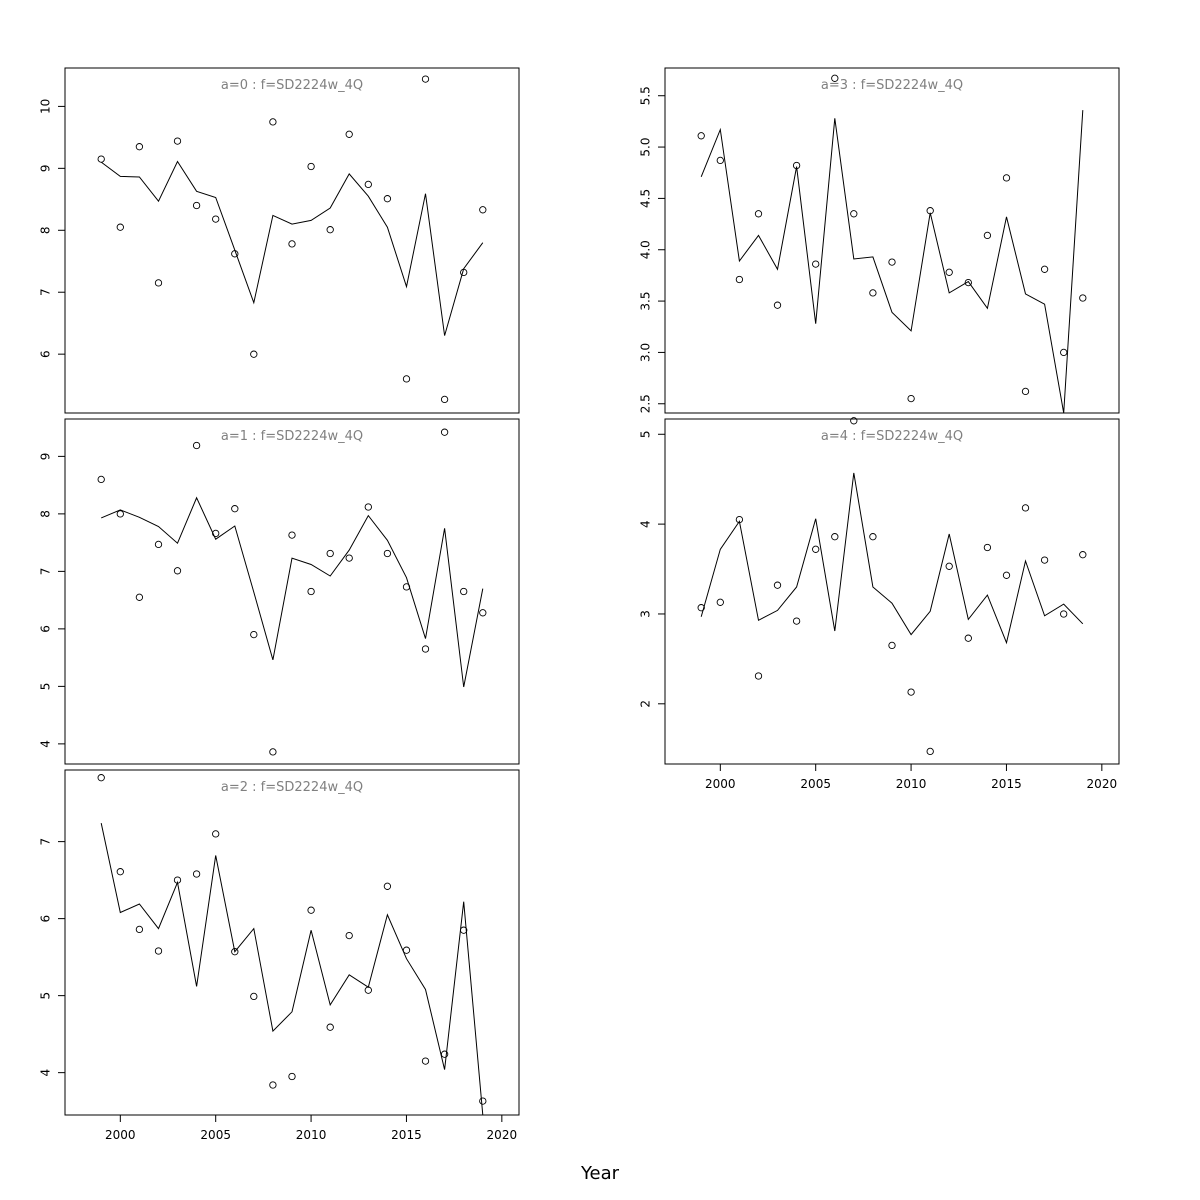 The image size is (1200, 1200). What do you see at coordinates (646, 524) in the screenshot?
I see `y-tick-label: 4` at bounding box center [646, 524].